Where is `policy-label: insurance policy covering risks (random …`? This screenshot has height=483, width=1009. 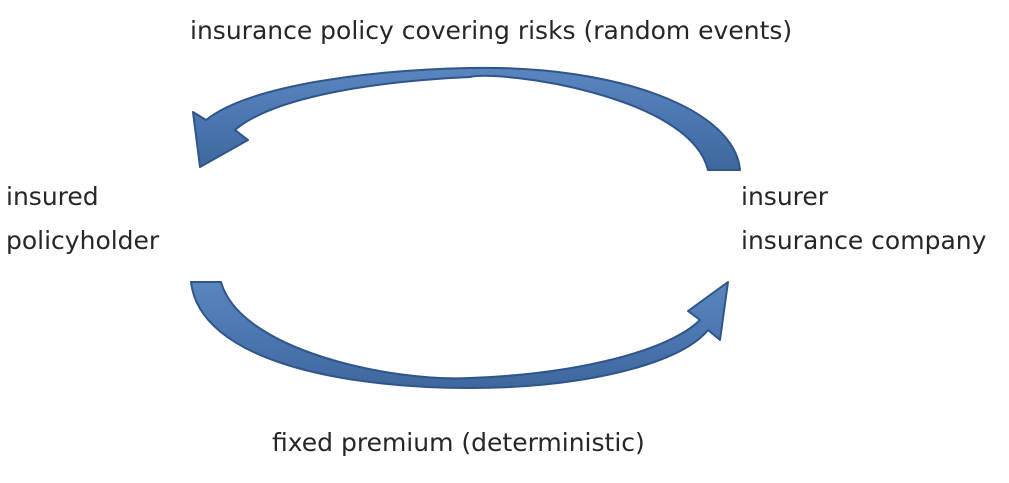 policy-label: insurance policy covering risks (random … is located at coordinates (491, 30).